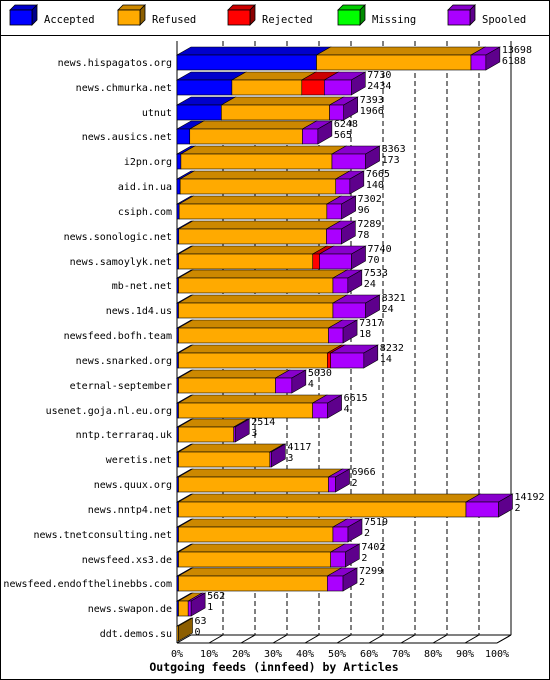  I want to click on chart-title: Outgoing feeds (innfeed) by Articles, so click(273, 667).